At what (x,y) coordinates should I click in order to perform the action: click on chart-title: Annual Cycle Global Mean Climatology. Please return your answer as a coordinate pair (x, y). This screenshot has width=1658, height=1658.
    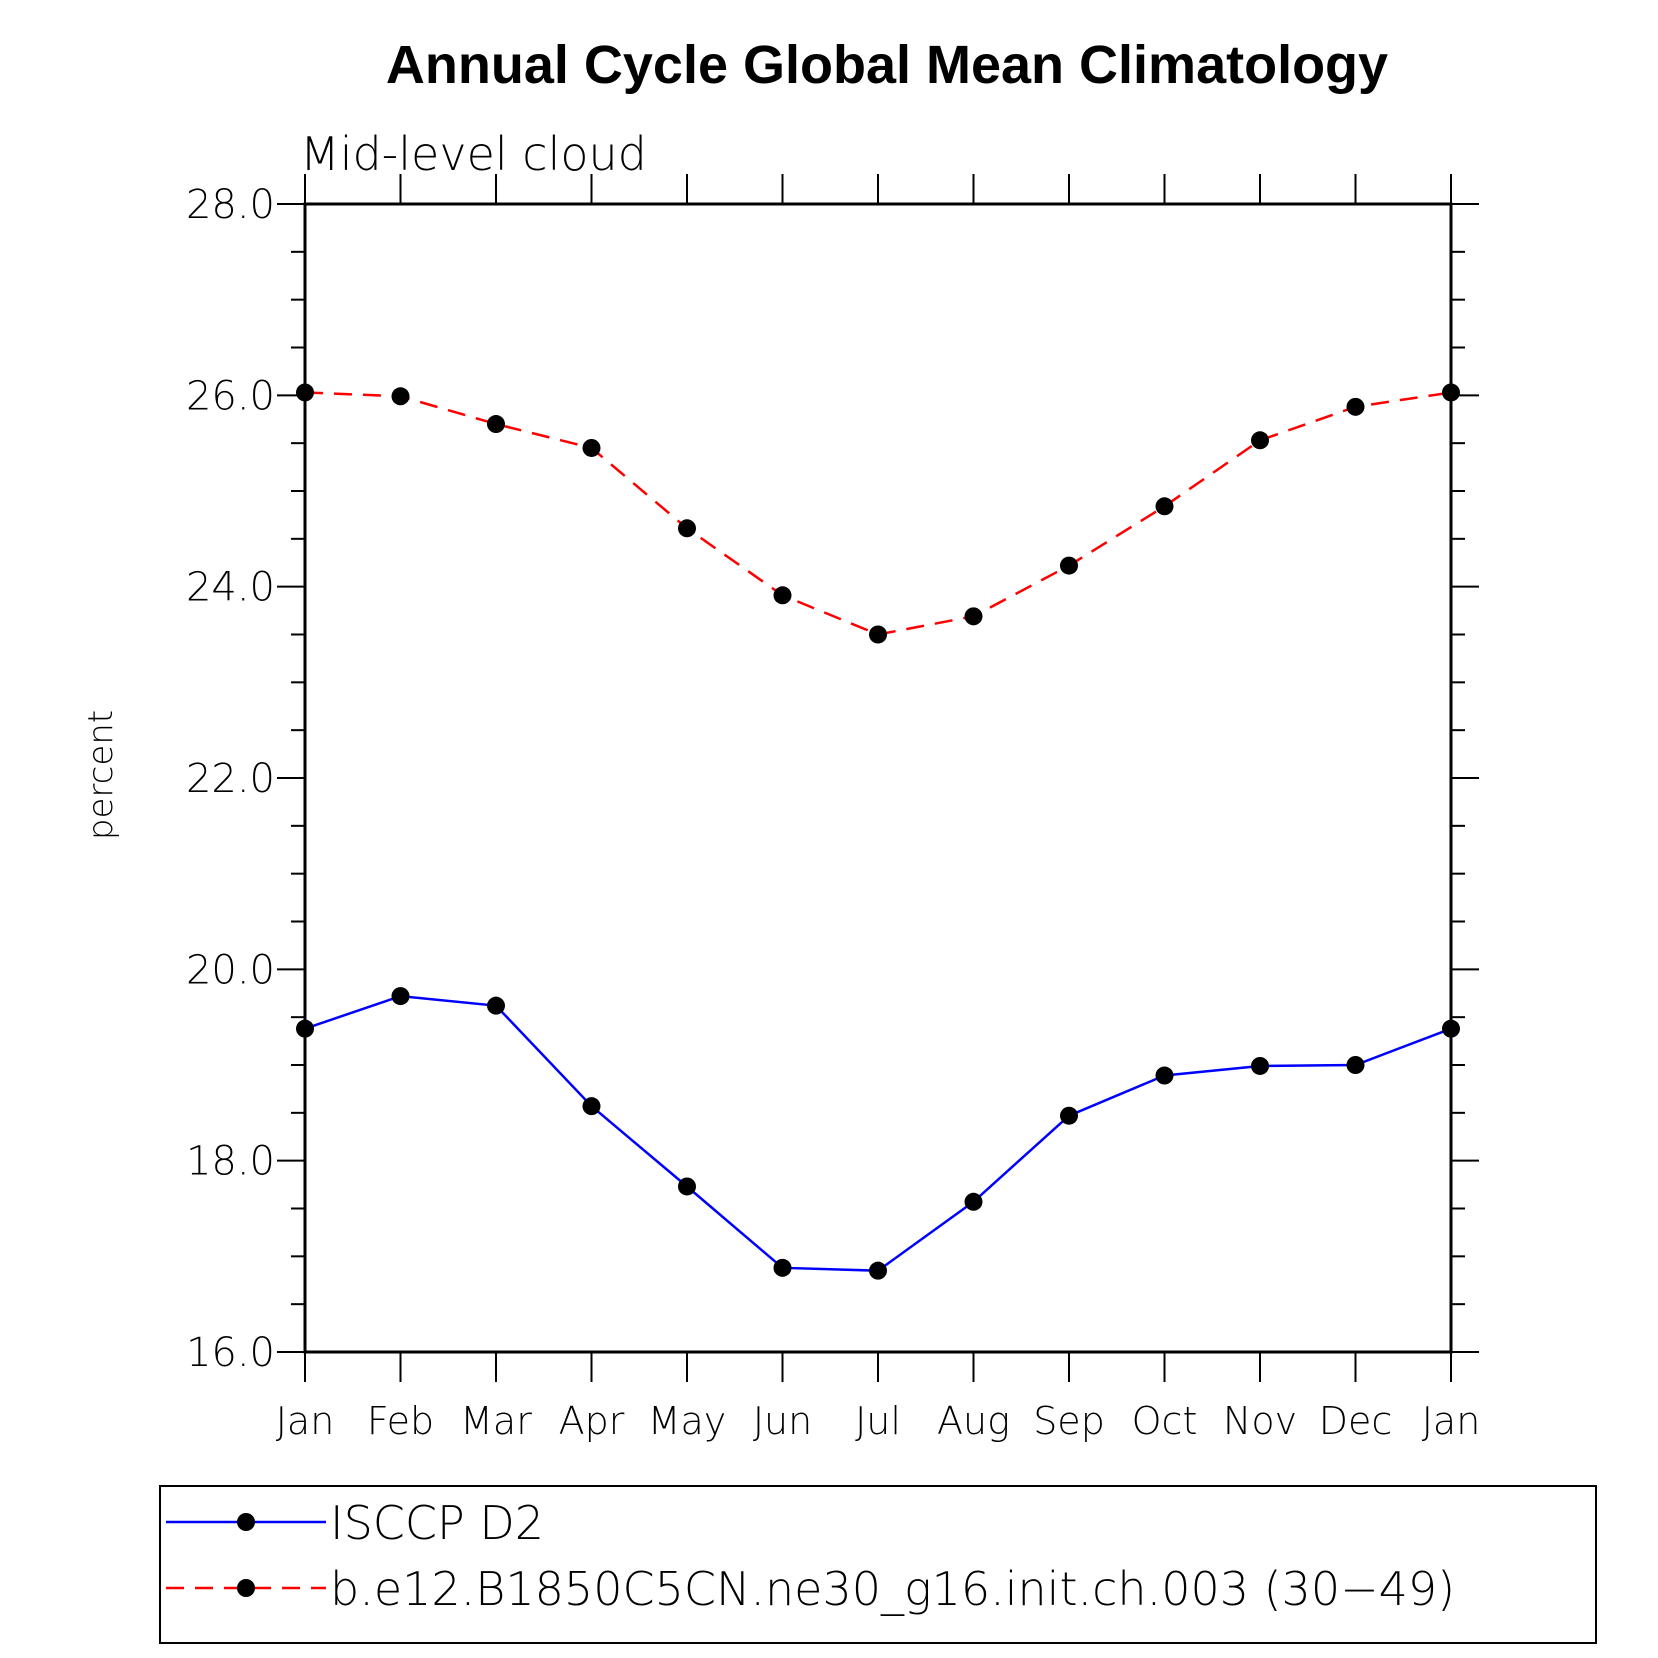
    Looking at the image, I should click on (887, 65).